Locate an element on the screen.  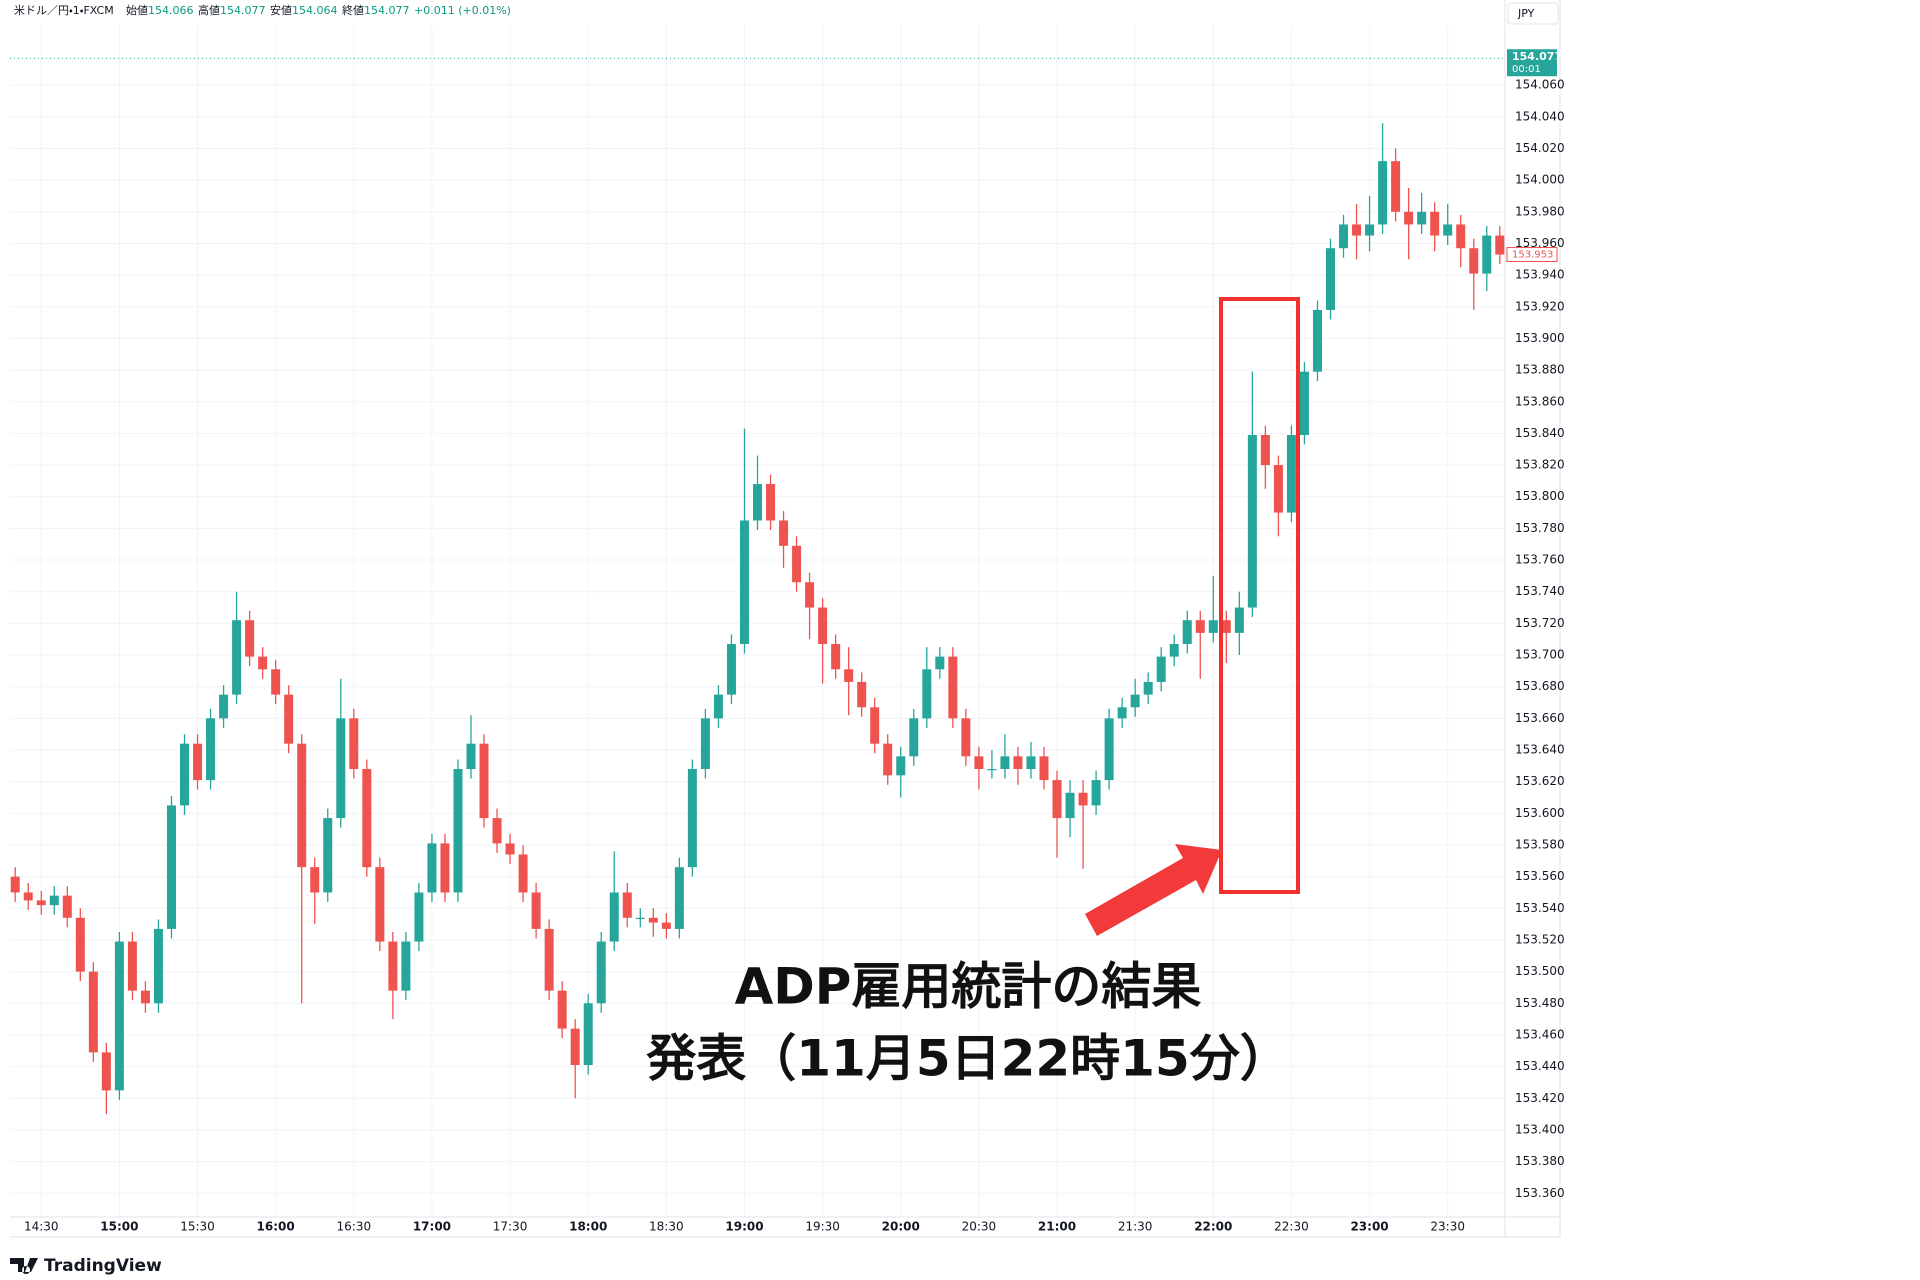
annotation-line1: ADP雇用統計の結果 is located at coordinates (968, 987).